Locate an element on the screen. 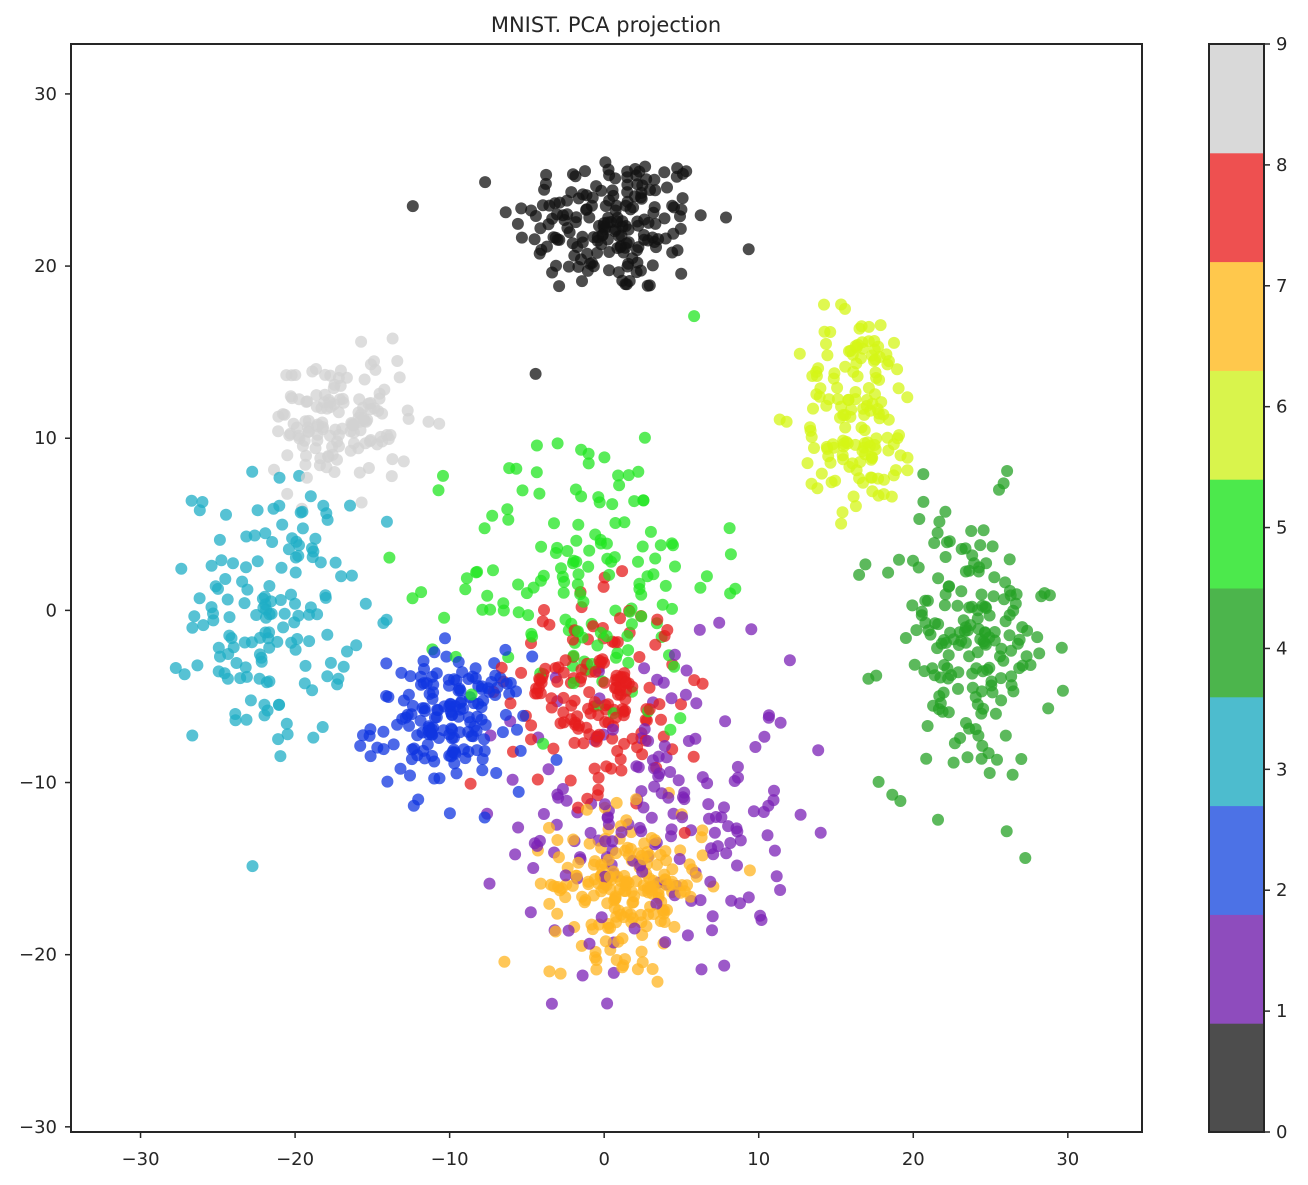  colorbar-tick-label: 0 is located at coordinates (1281, 1132).